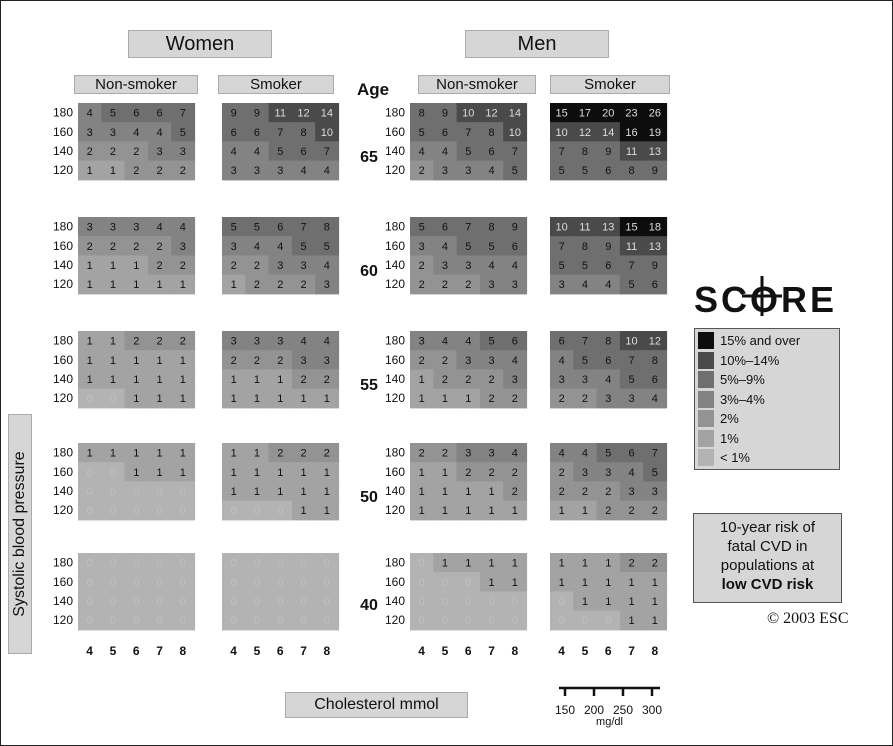 The width and height of the screenshot is (893, 746). I want to click on sbp-tick-label: 140, so click(63, 151).